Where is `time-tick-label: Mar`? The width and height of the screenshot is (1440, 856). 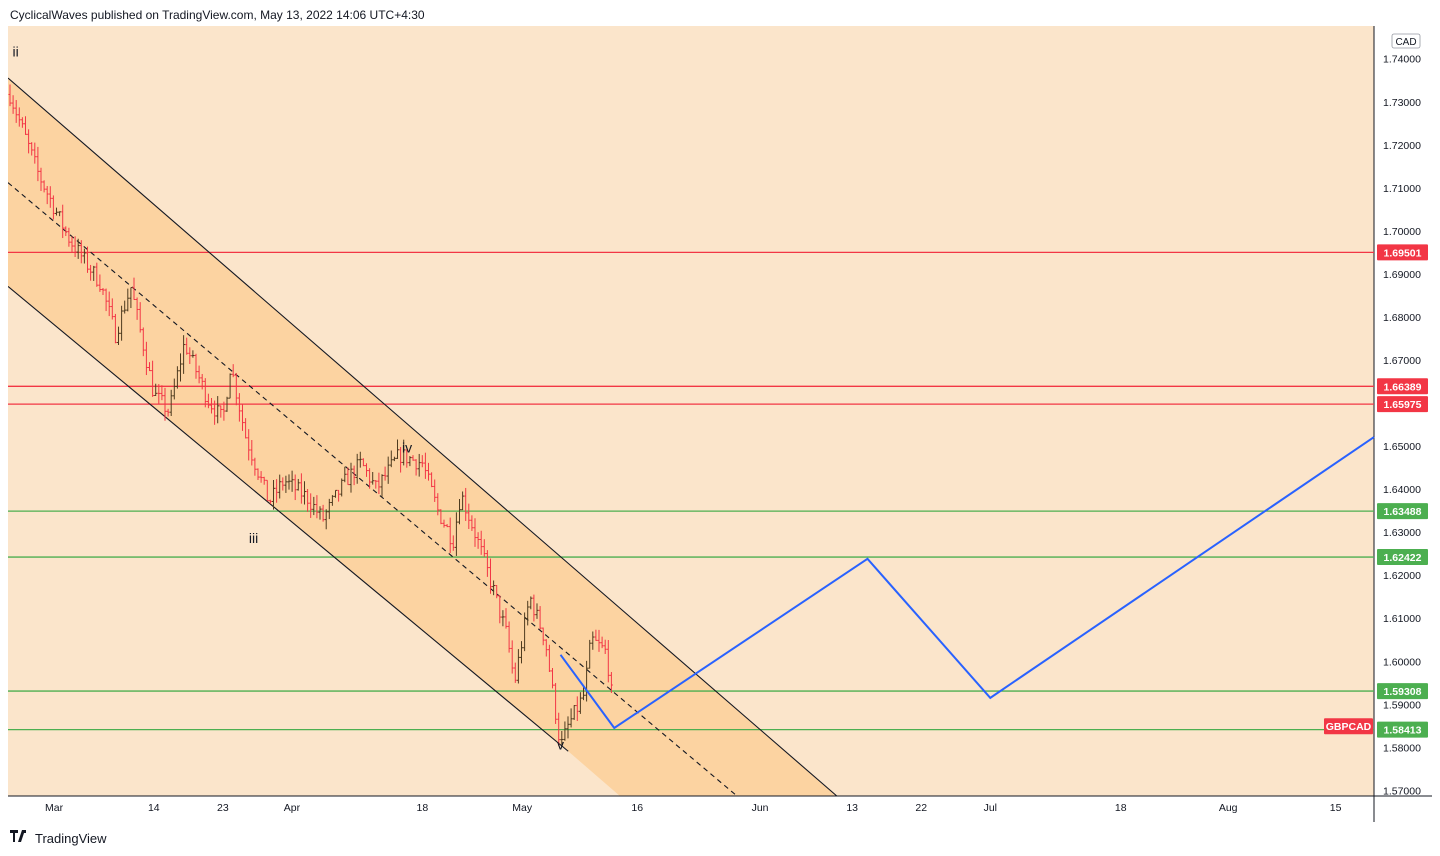
time-tick-label: Mar is located at coordinates (54, 808).